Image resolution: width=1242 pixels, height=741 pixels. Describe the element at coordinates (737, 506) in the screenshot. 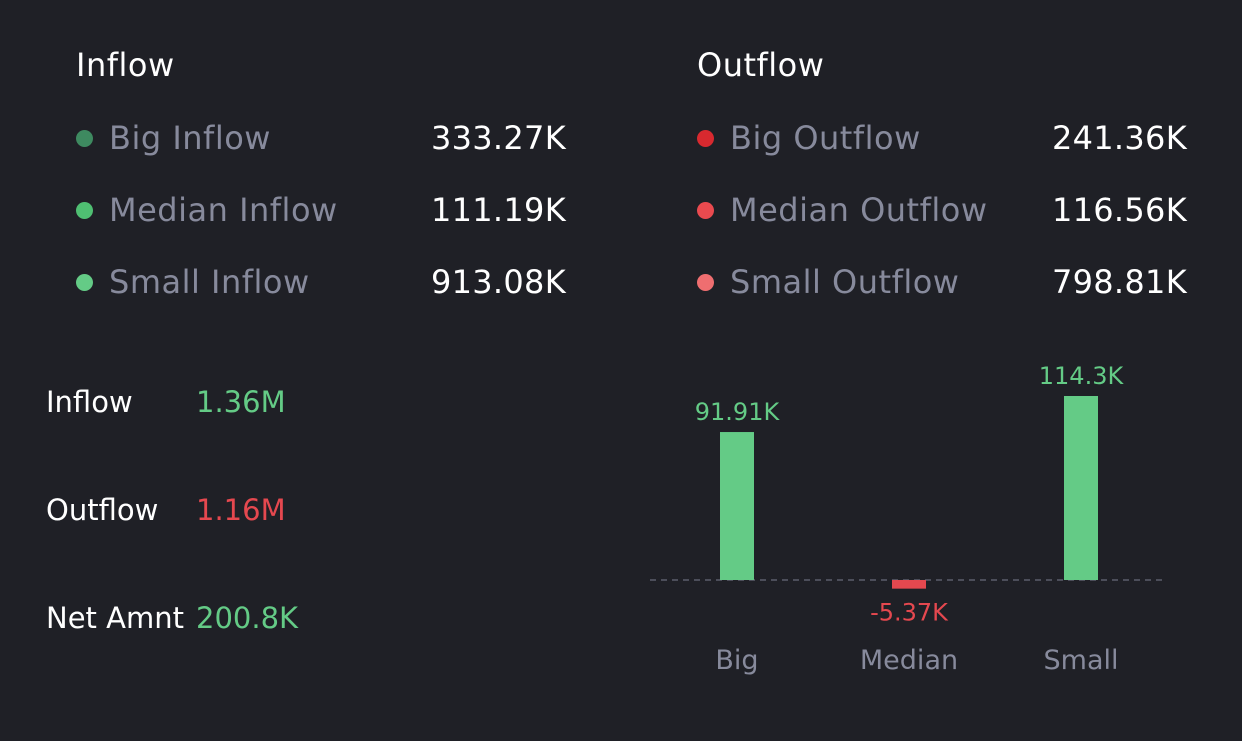

I see `bar-big` at that location.